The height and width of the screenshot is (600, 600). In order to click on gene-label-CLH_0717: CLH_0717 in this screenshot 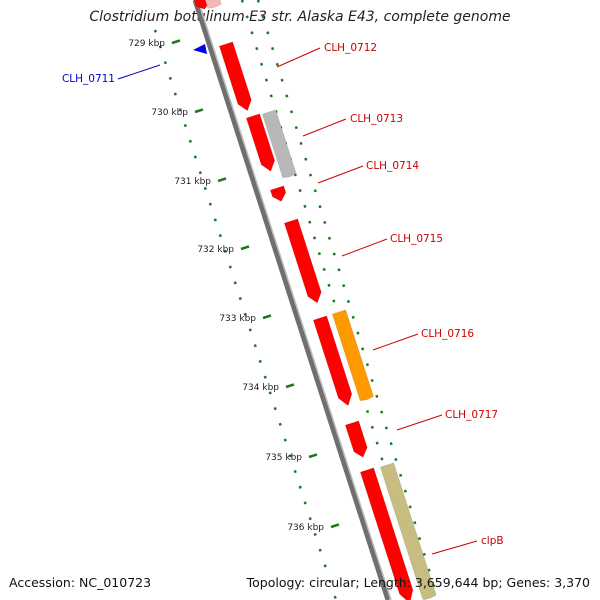, I will do `click(471, 415)`.